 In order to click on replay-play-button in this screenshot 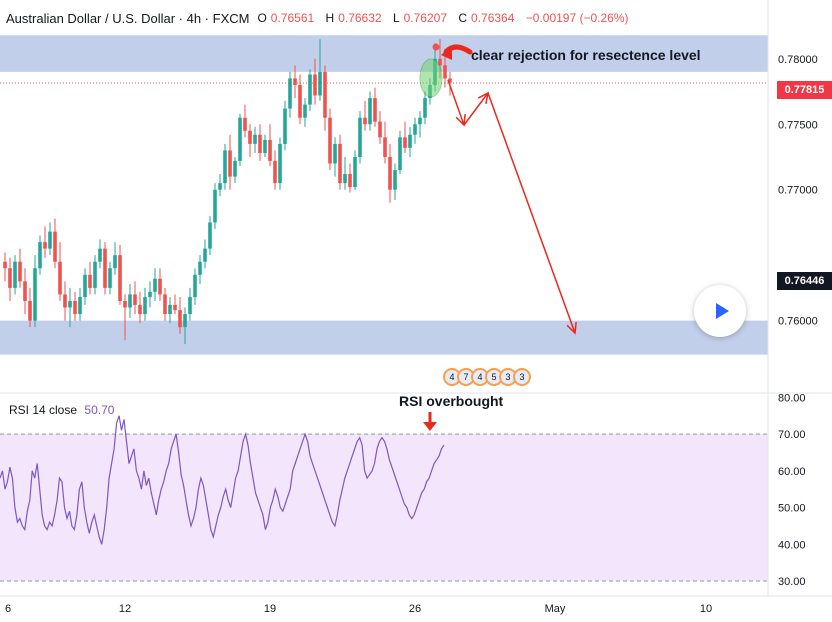, I will do `click(720, 311)`.